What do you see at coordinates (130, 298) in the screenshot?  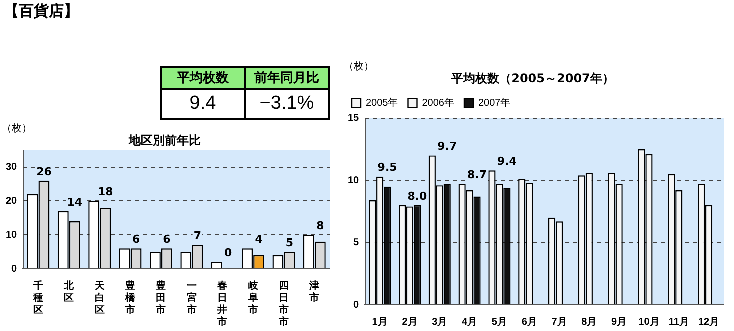 I see `x-tick-label: 豊橋市` at bounding box center [130, 298].